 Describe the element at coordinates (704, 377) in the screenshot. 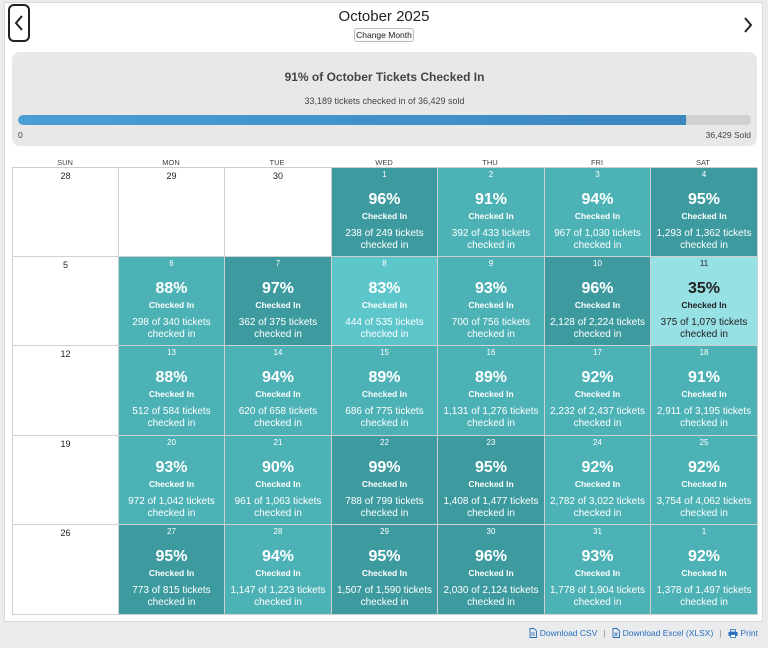

I see `checkin-percentage: 91%` at that location.